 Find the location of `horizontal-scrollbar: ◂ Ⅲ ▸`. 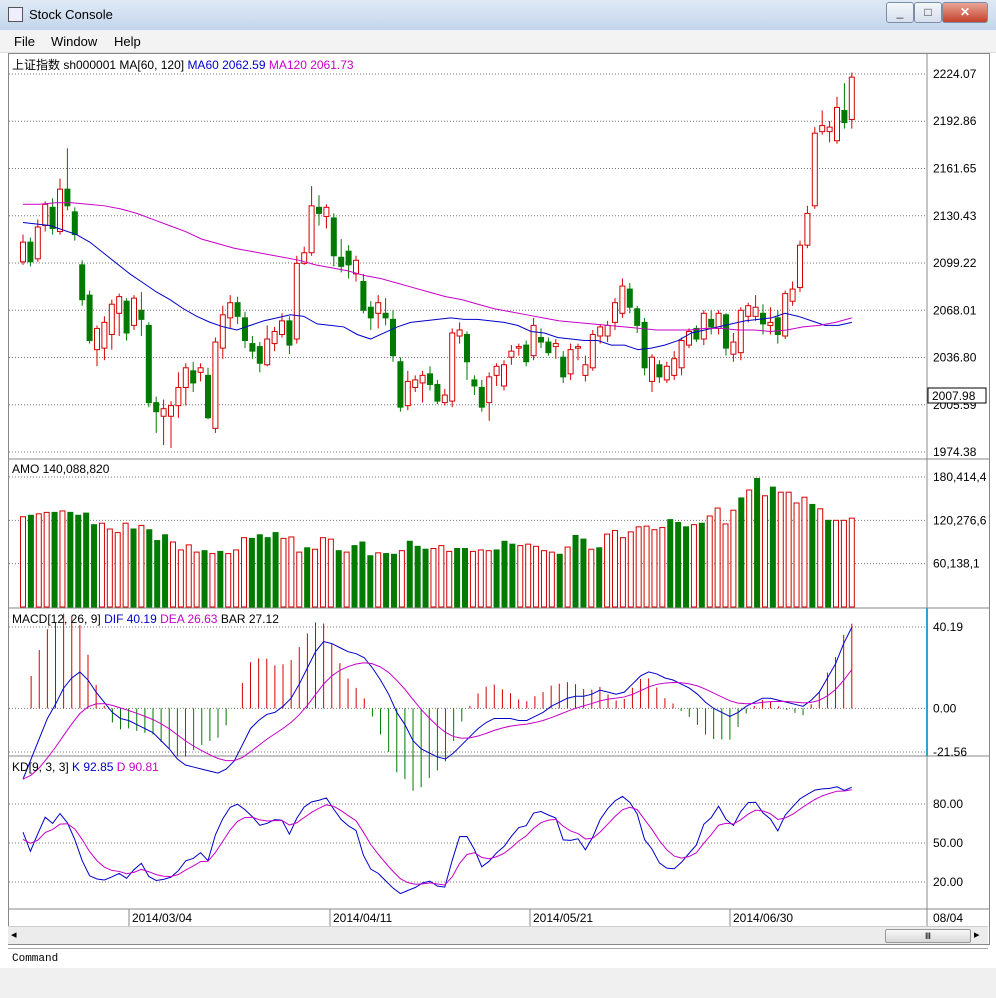

horizontal-scrollbar: ◂ Ⅲ ▸ is located at coordinates (498, 935).